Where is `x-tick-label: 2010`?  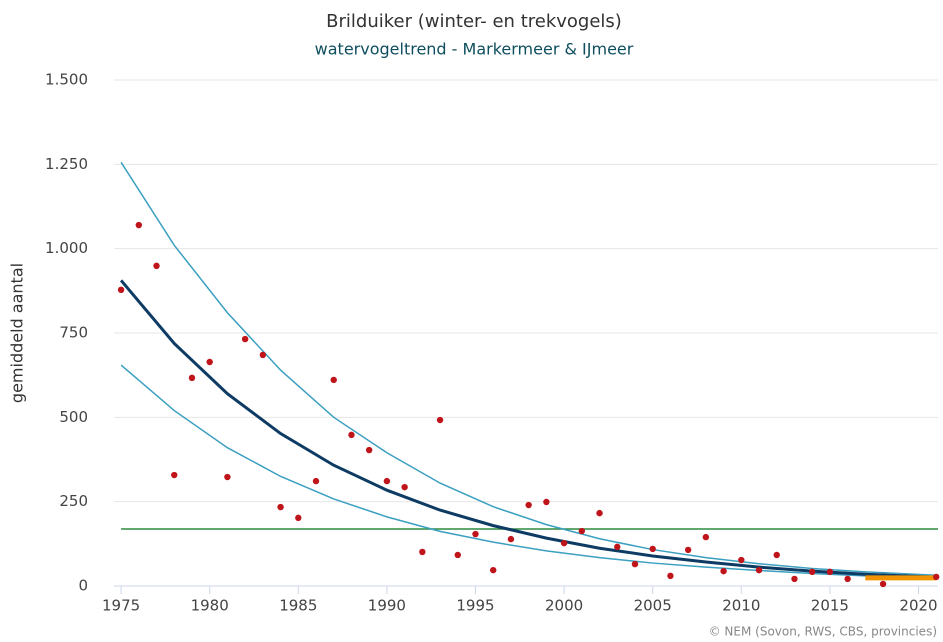 x-tick-label: 2010 is located at coordinates (741, 606).